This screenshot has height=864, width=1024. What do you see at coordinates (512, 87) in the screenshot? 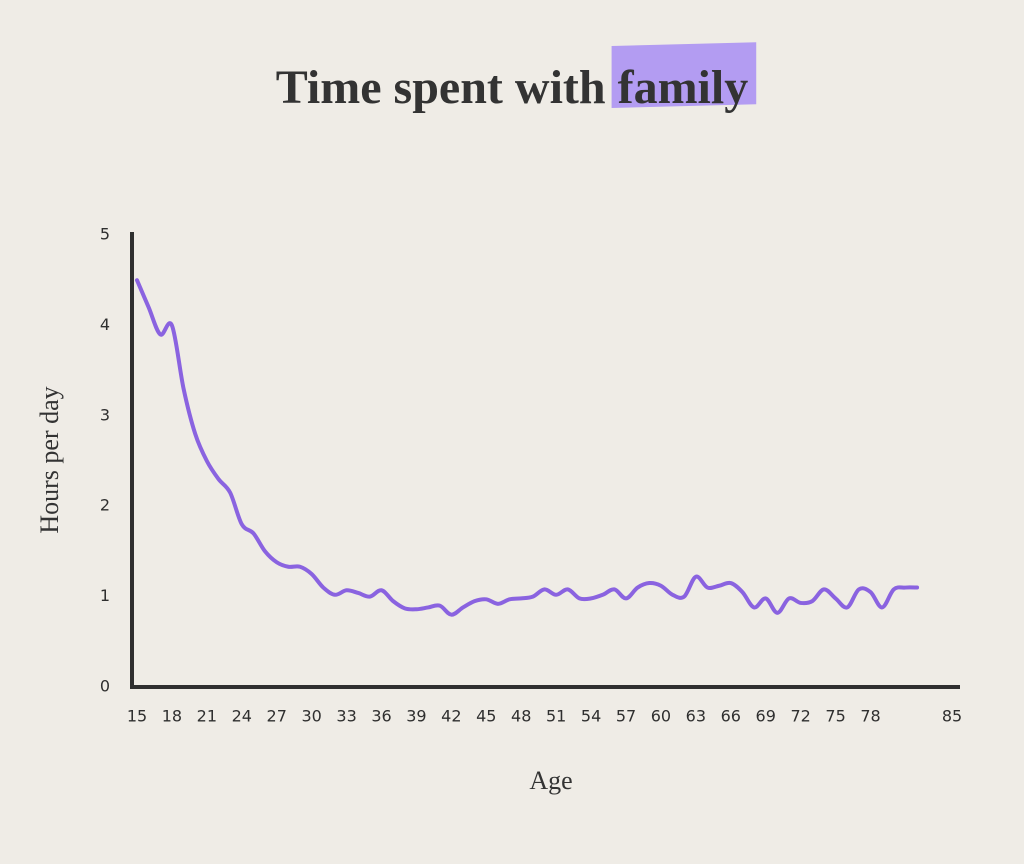
I see `chart-title: Time spent with family` at bounding box center [512, 87].